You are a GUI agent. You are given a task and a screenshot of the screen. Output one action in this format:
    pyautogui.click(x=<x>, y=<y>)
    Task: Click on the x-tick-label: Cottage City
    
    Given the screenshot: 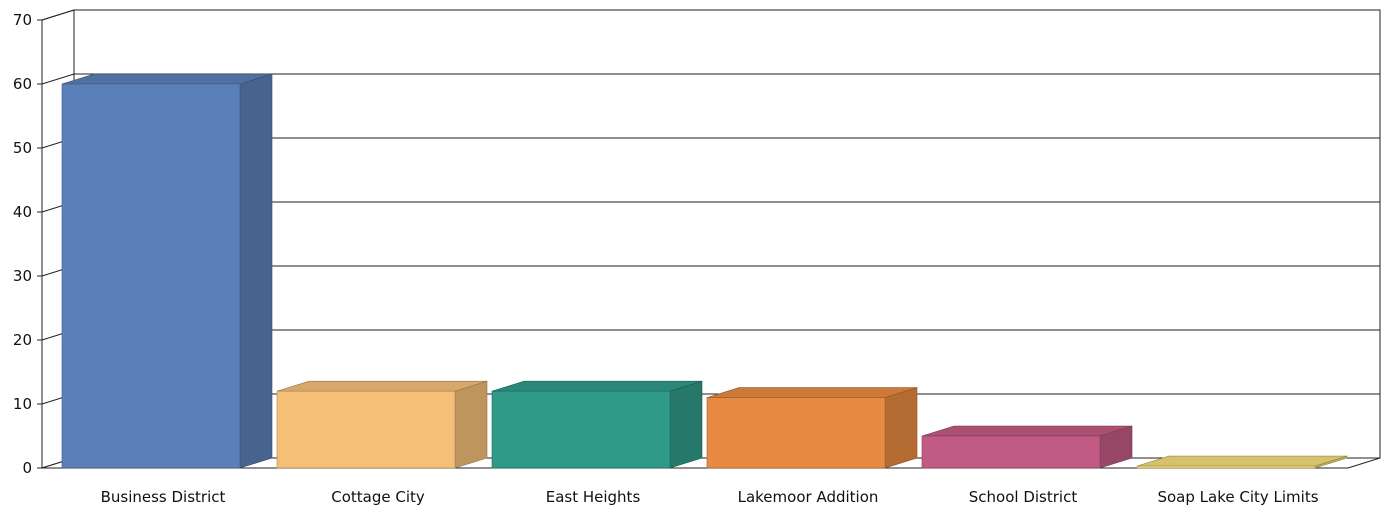 What is the action you would take?
    pyautogui.click(x=378, y=497)
    